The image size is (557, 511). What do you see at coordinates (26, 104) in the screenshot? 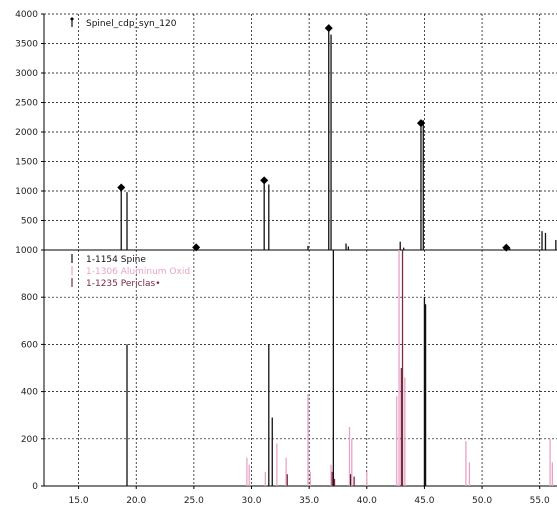
I see `y-tick-label: 2500` at bounding box center [26, 104].